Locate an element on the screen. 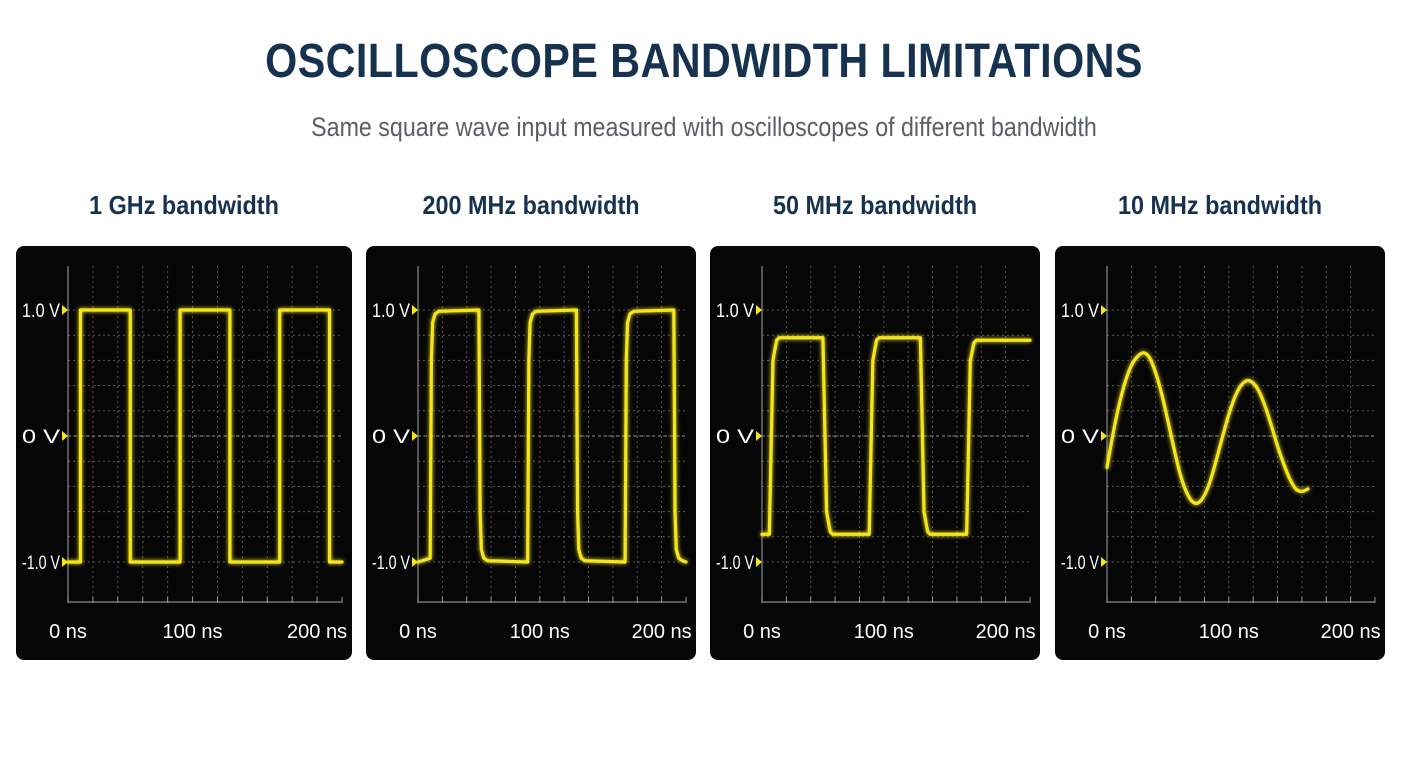 This screenshot has height=768, width=1408. panel-title-10mhz: 10 MHz bandwidth is located at coordinates (1220, 205).